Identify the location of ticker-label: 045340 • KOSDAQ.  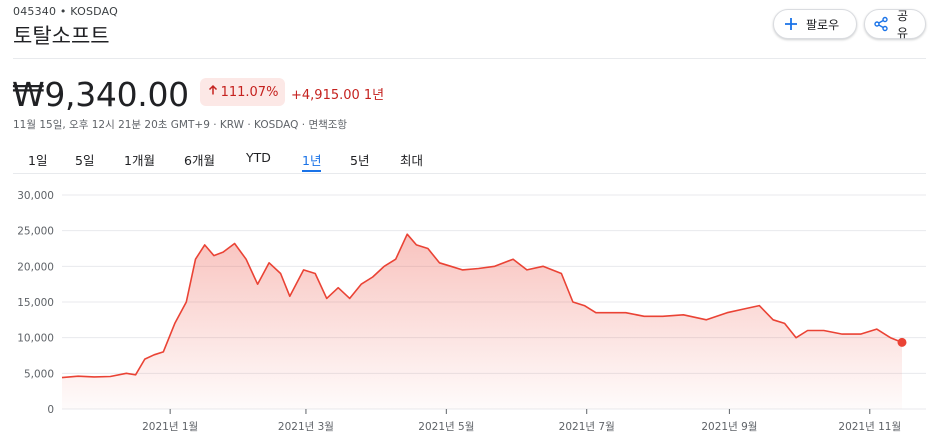
(65, 11).